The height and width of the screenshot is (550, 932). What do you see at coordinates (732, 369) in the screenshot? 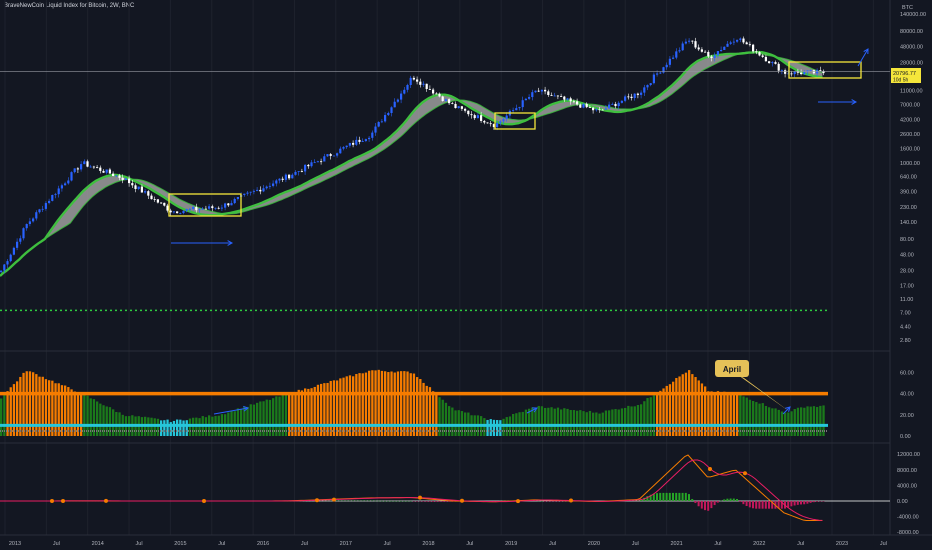
I see `callout-label: April` at bounding box center [732, 369].